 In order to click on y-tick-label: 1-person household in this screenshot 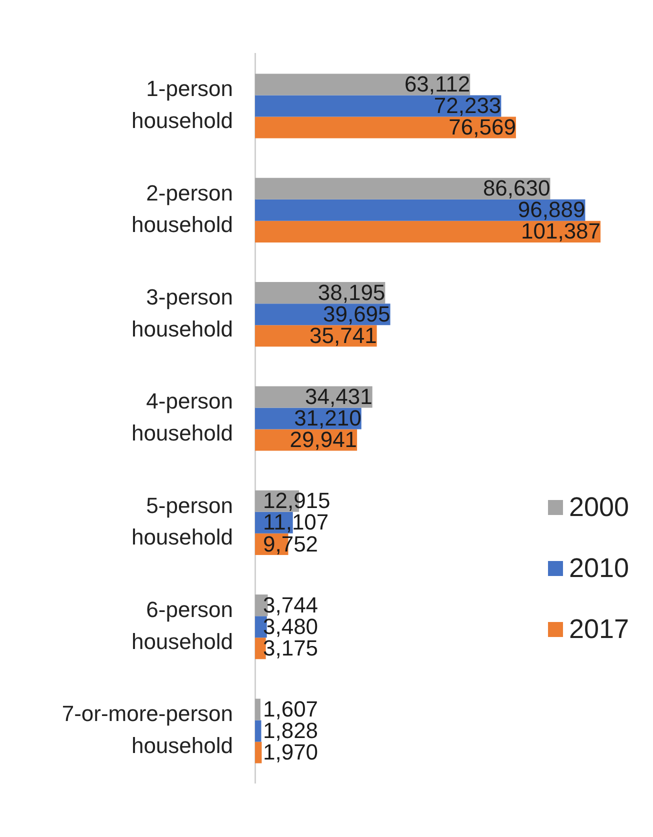, I will do `click(182, 104)`.